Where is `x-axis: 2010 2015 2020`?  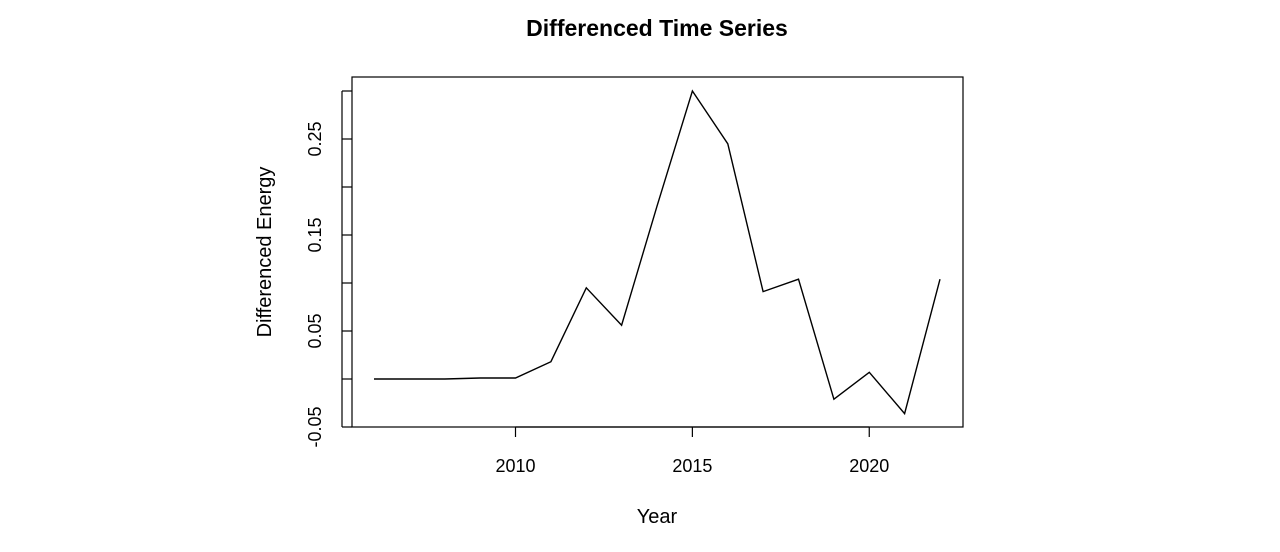
x-axis: 2010 2015 2020 is located at coordinates (692, 451).